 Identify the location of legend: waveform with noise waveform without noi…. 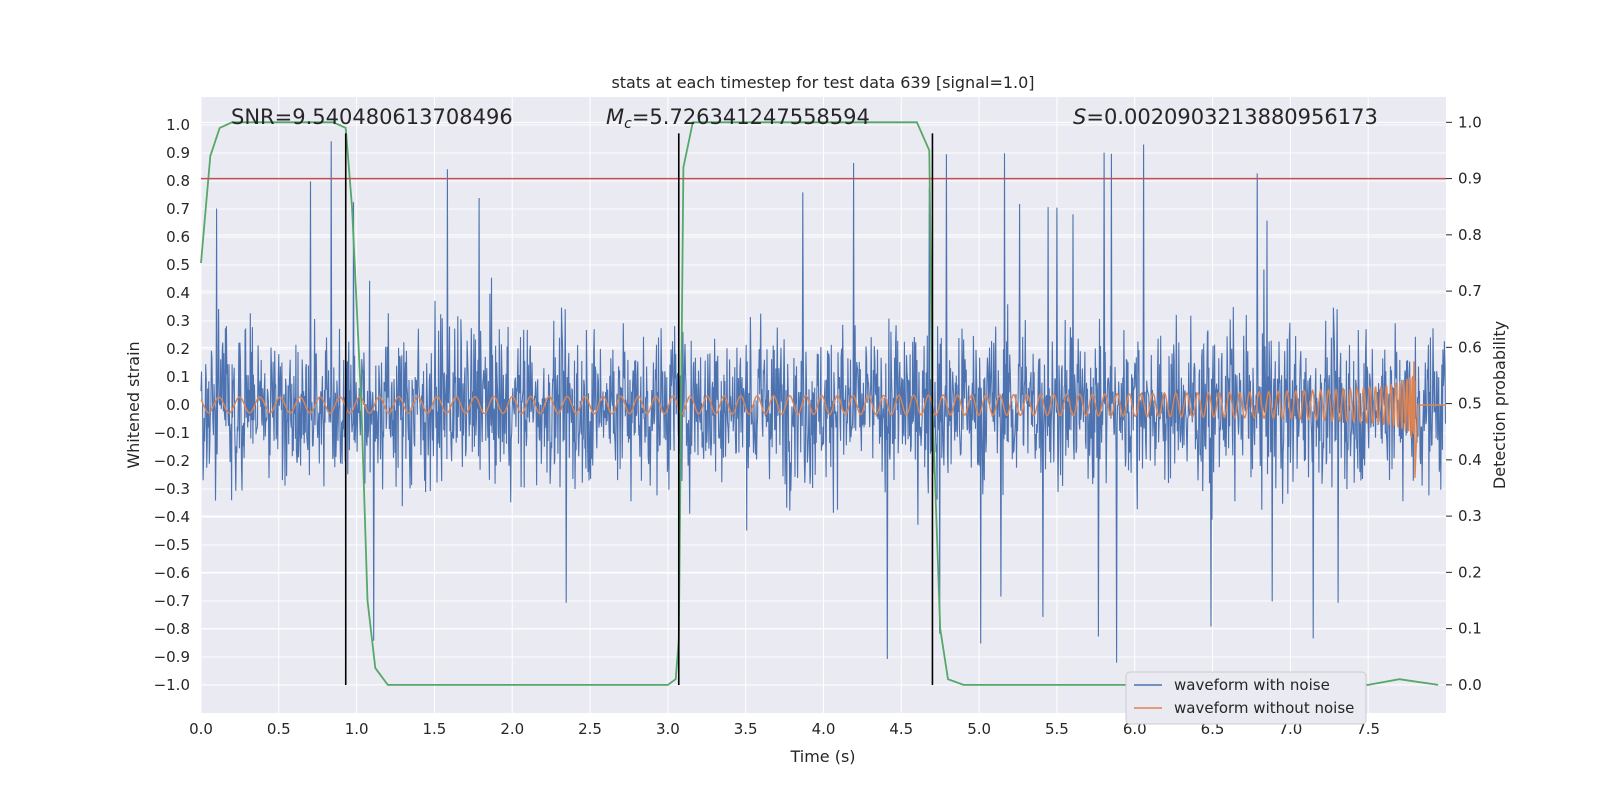
(1246, 698).